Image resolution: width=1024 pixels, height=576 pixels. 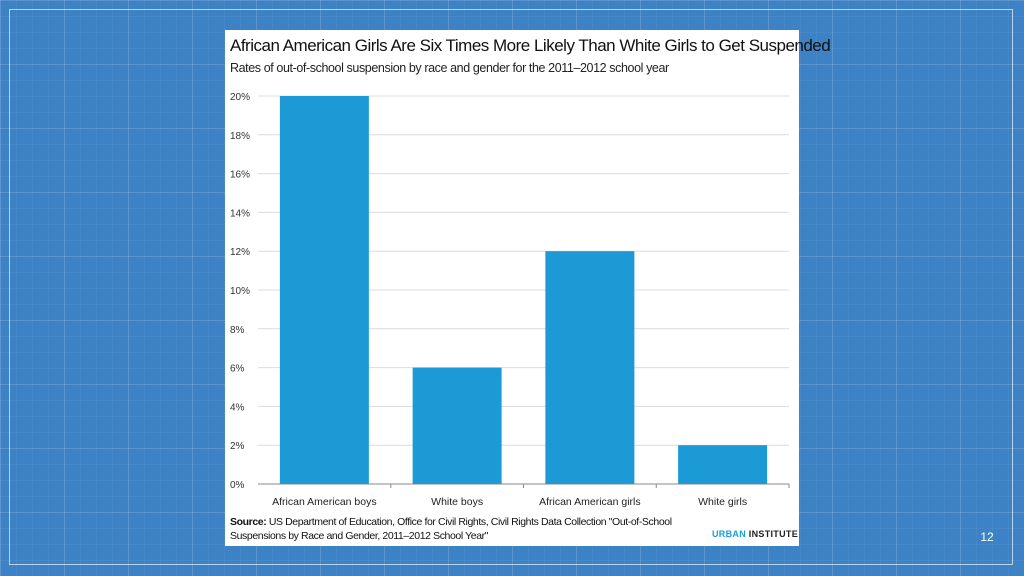 I want to click on y-tick-label: 12%, so click(x=240, y=252).